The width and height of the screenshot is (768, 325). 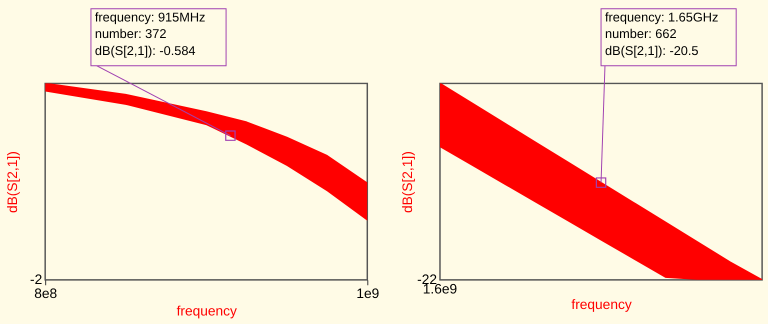 I want to click on text: -2, so click(x=36, y=279).